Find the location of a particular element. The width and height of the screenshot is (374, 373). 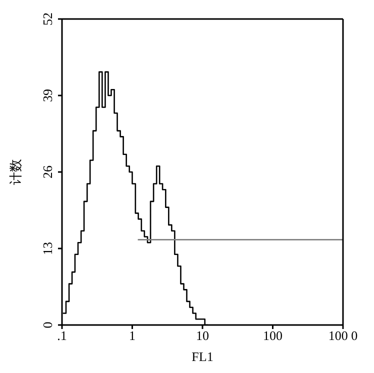

y-tick-label: 0 is located at coordinates (47, 325).